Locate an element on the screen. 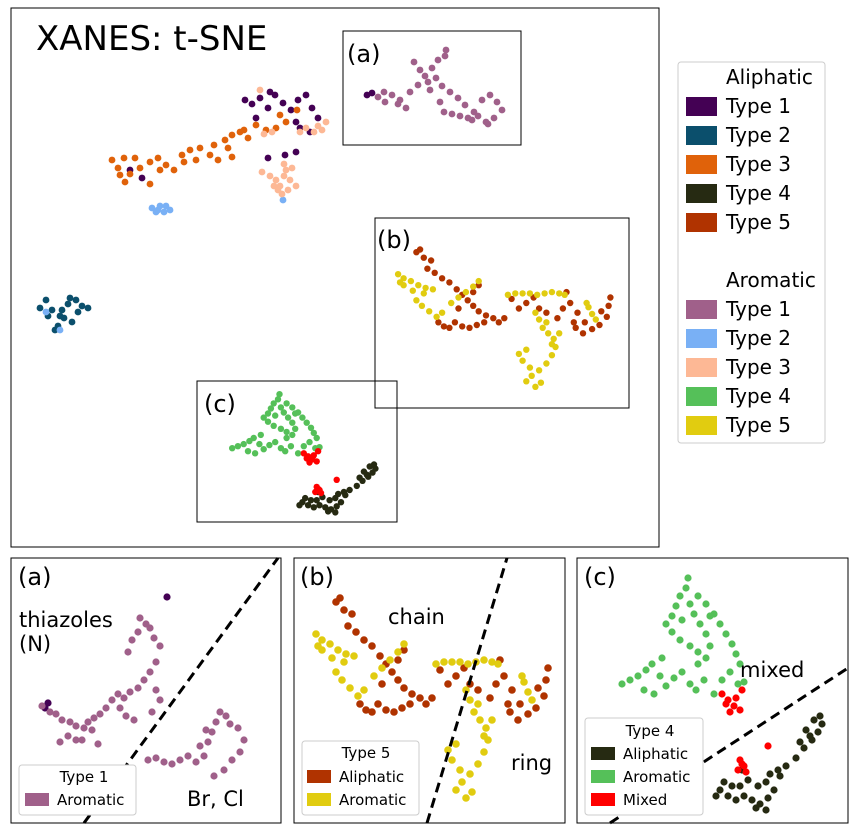  legend-aliphatic-entries: Type 1 Type 2 Type 3 Type 4 Type 5 is located at coordinates (738, 164).